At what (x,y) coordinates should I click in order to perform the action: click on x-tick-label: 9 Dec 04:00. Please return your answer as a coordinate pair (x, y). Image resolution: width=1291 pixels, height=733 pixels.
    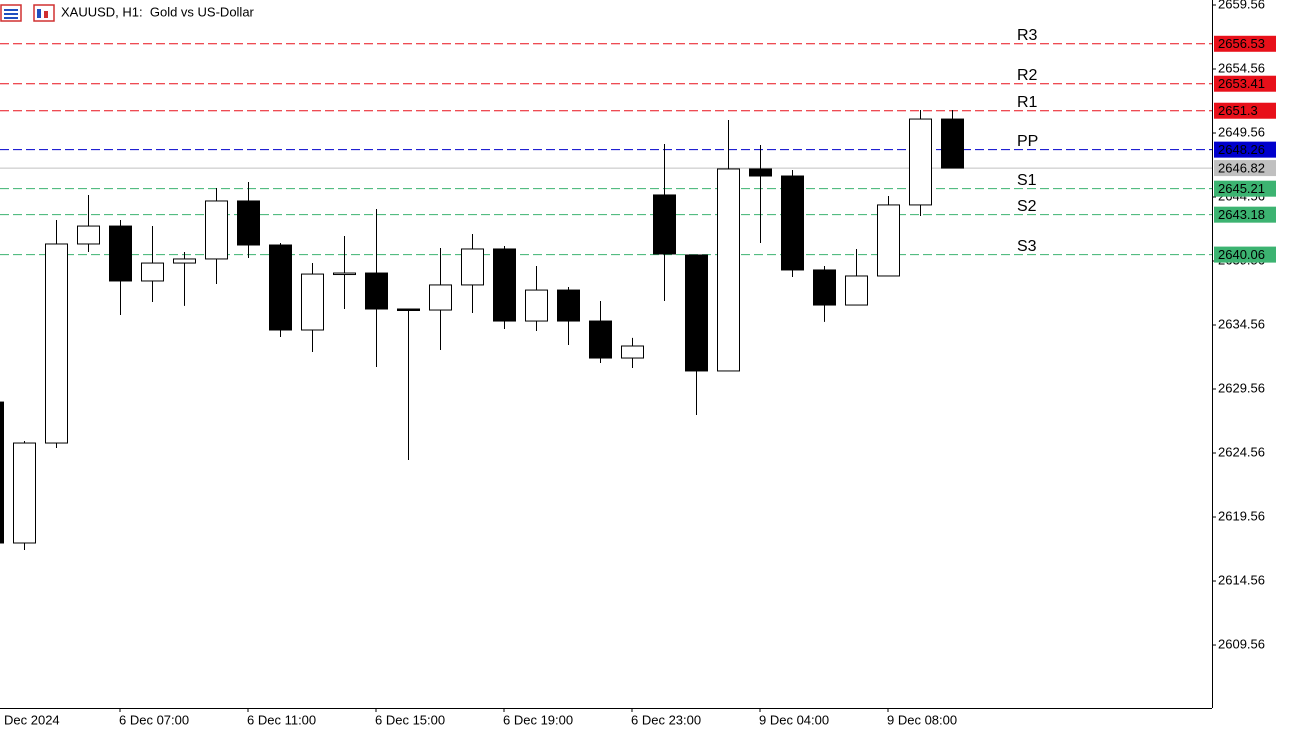
    Looking at the image, I should click on (794, 719).